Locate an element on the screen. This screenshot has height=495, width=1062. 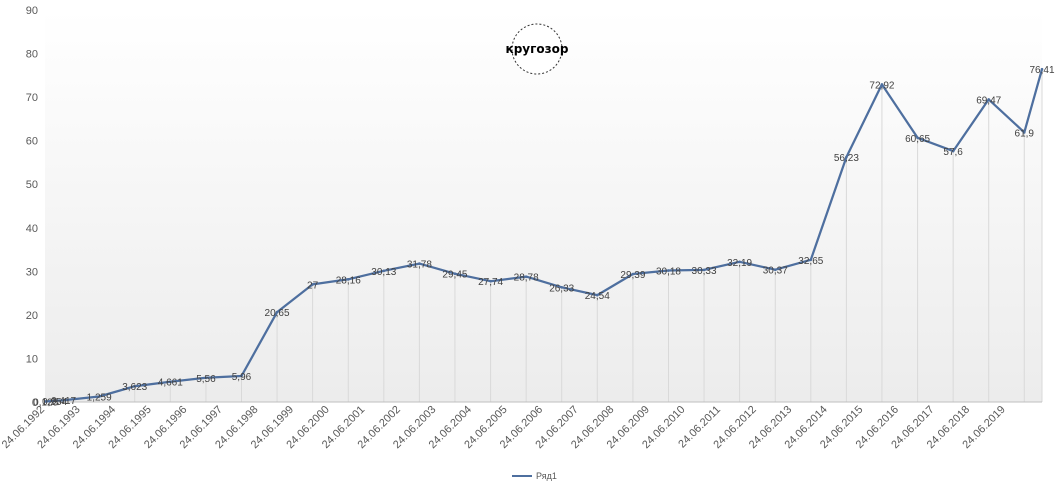
data-label: 24,54 is located at coordinates (597, 296).